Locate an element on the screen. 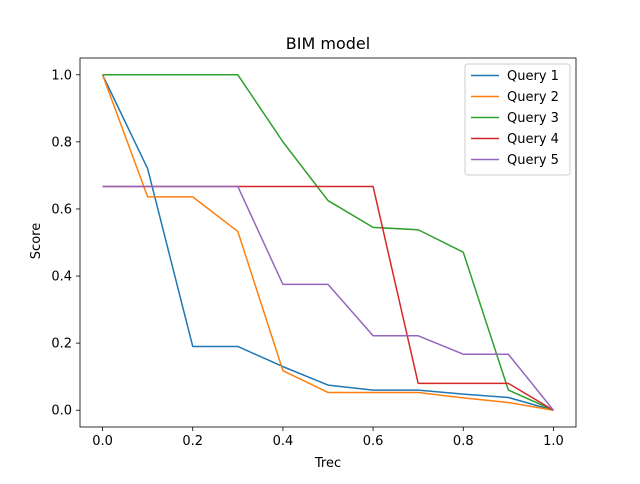 The height and width of the screenshot is (484, 640). x-tick-label: 0.2 is located at coordinates (192, 441).